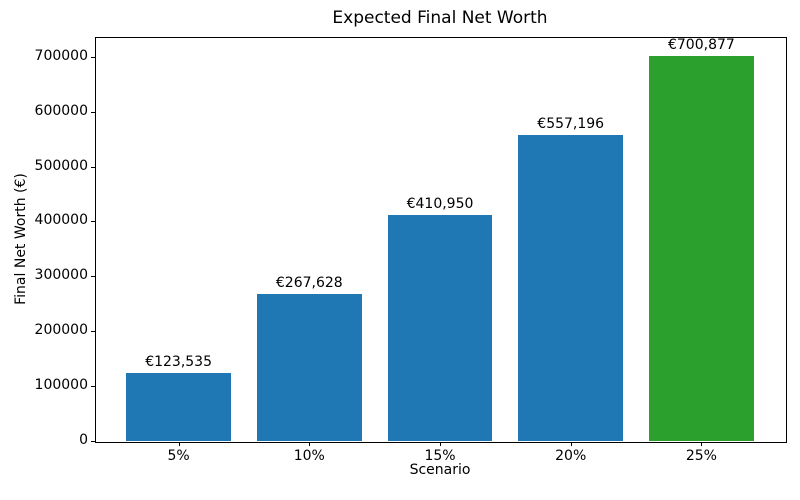 This screenshot has width=800, height=500. What do you see at coordinates (309, 283) in the screenshot?
I see `bar-value-label-10%: €267,628` at bounding box center [309, 283].